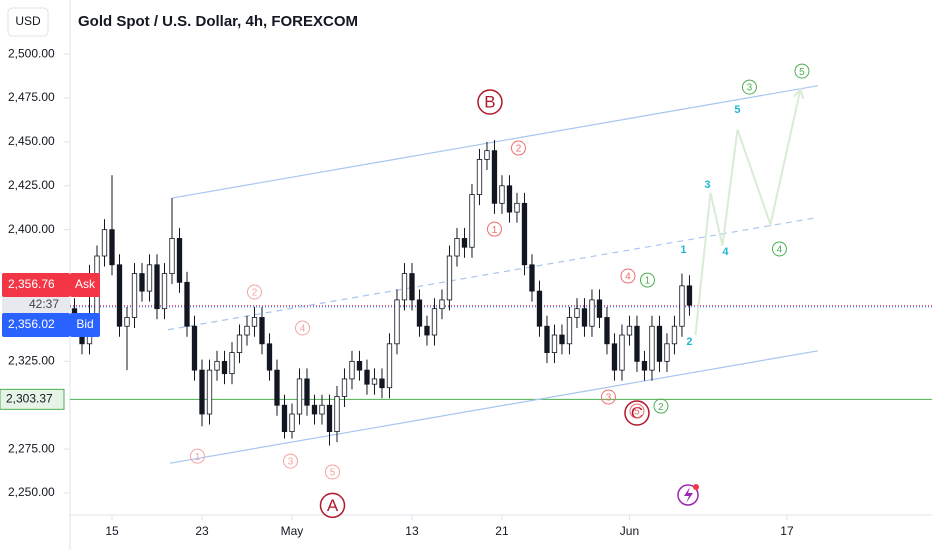 The height and width of the screenshot is (550, 932). I want to click on countdown-box, so click(36, 305).